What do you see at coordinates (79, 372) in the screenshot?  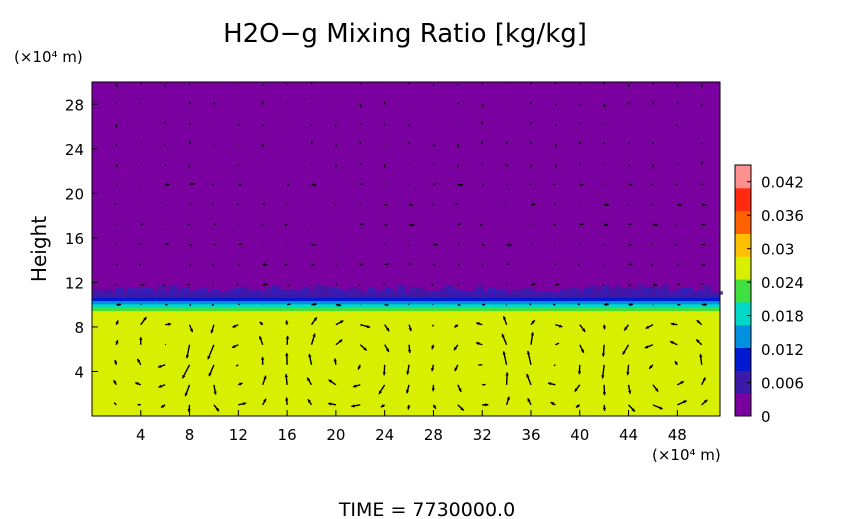 I see `y-tick-label: 4` at bounding box center [79, 372].